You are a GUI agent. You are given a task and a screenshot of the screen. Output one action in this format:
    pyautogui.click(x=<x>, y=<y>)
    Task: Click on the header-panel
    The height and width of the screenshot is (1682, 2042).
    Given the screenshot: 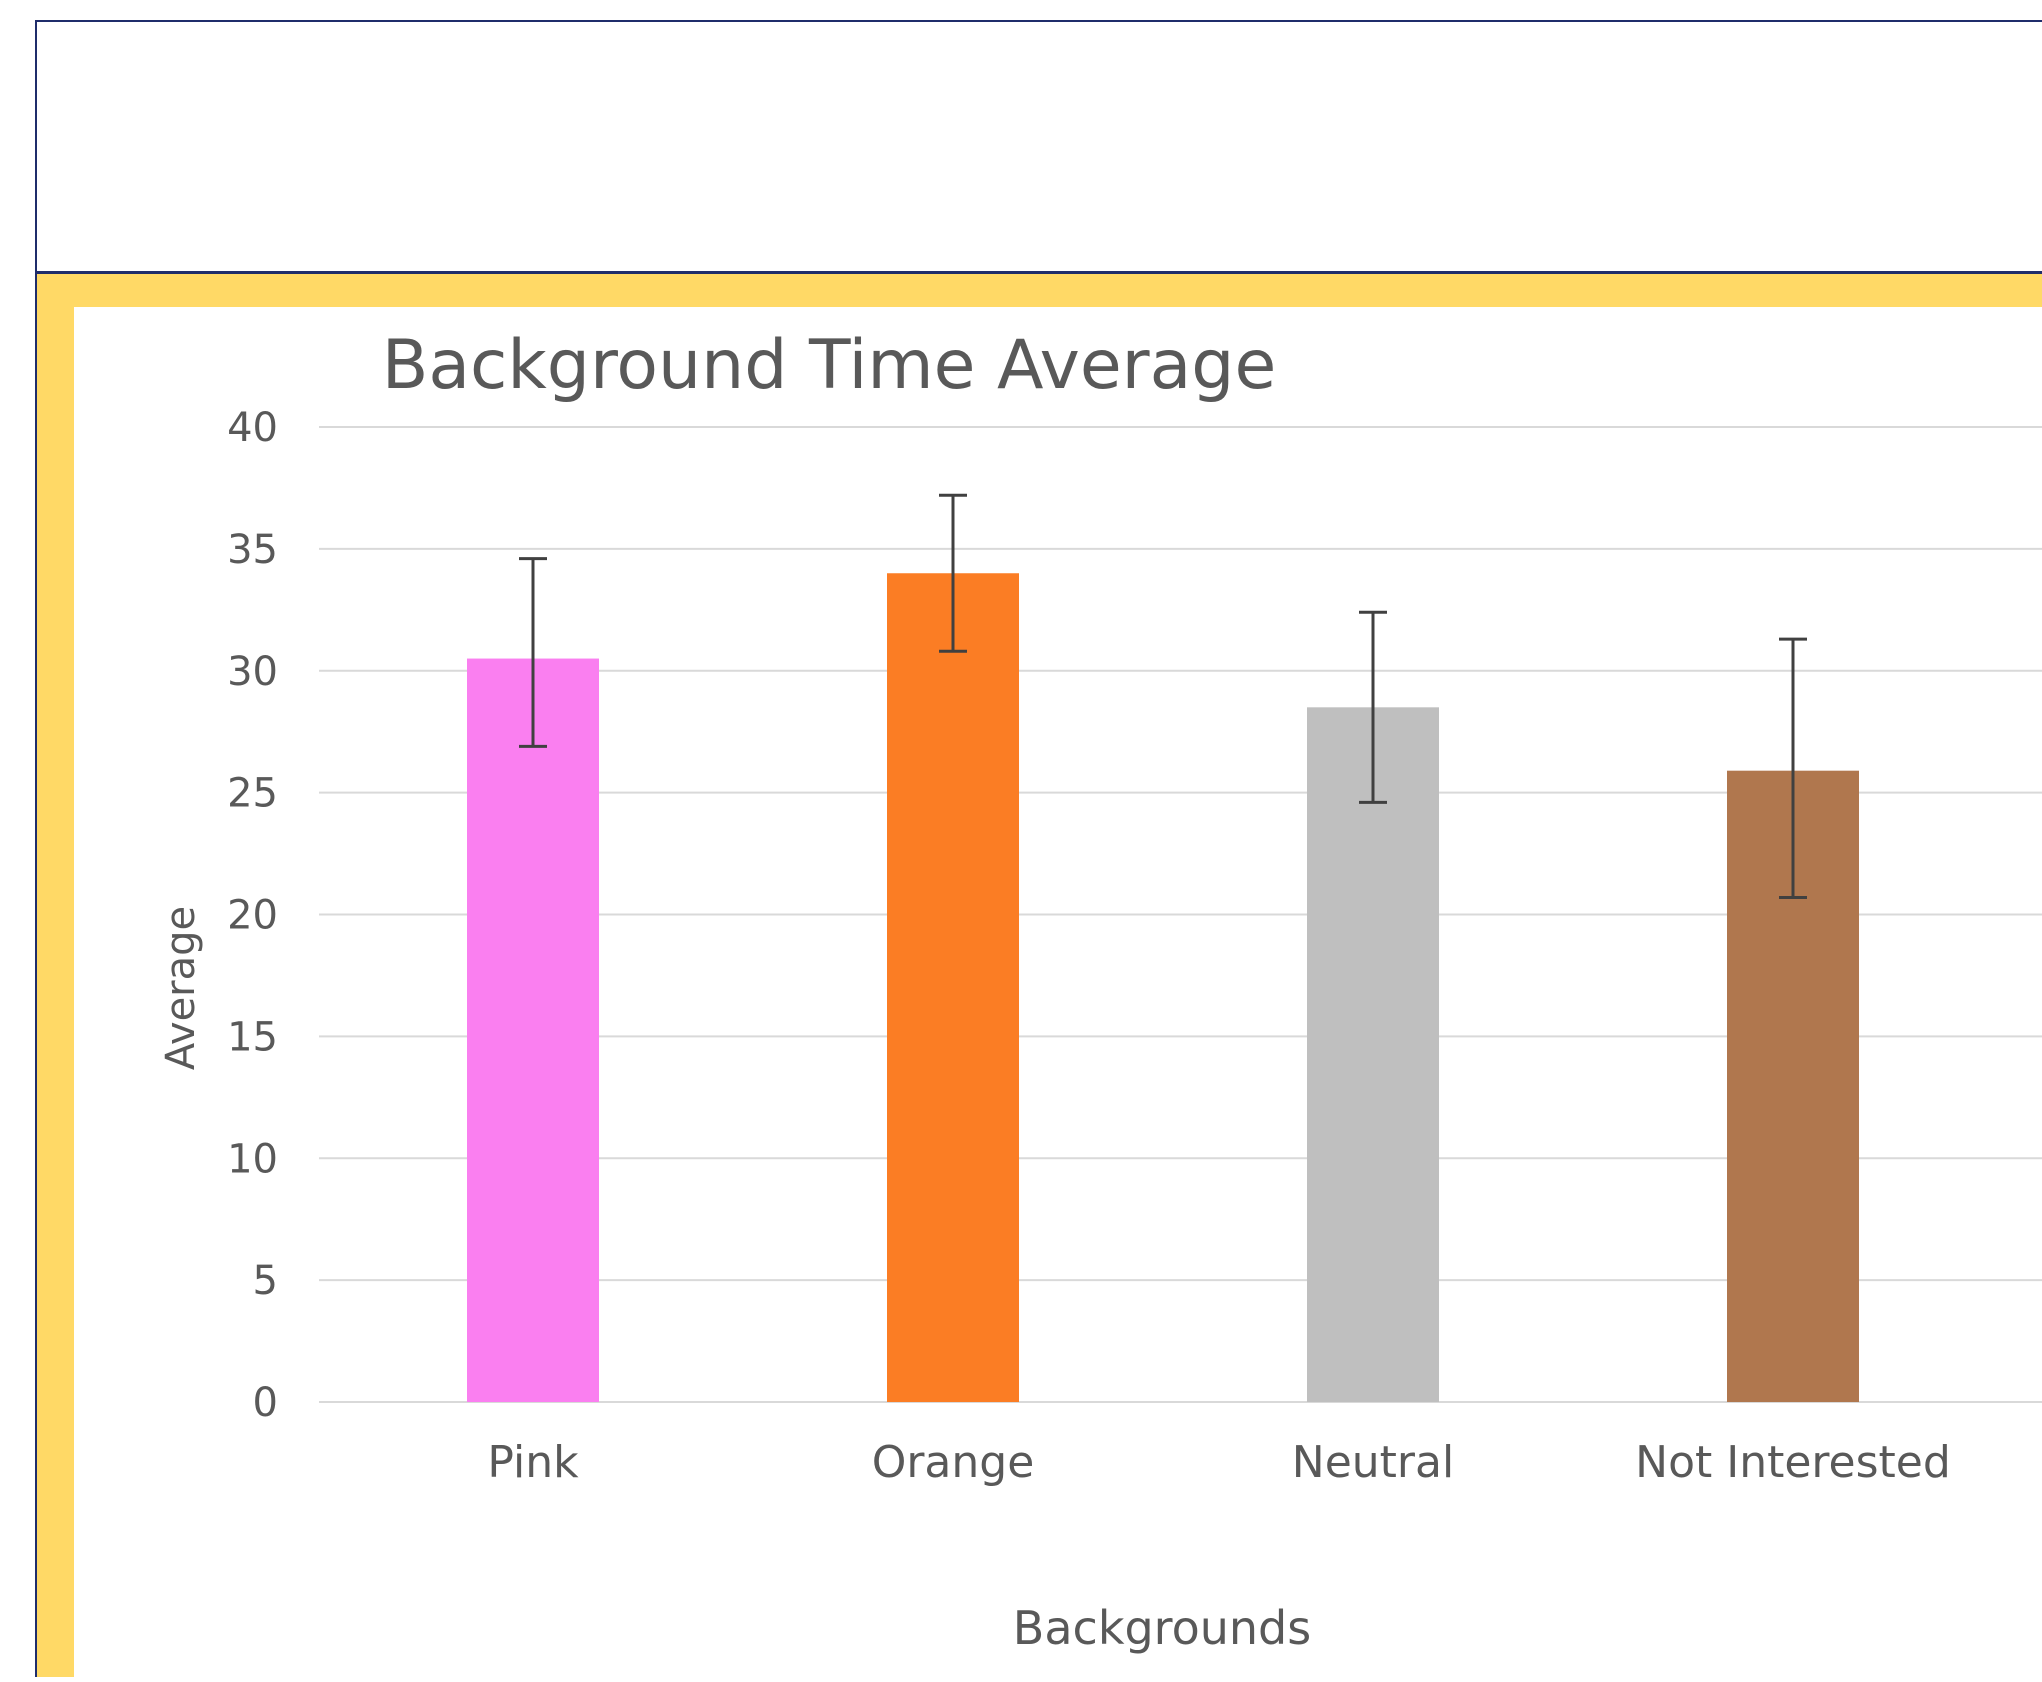 What is the action you would take?
    pyautogui.click(x=1038, y=146)
    